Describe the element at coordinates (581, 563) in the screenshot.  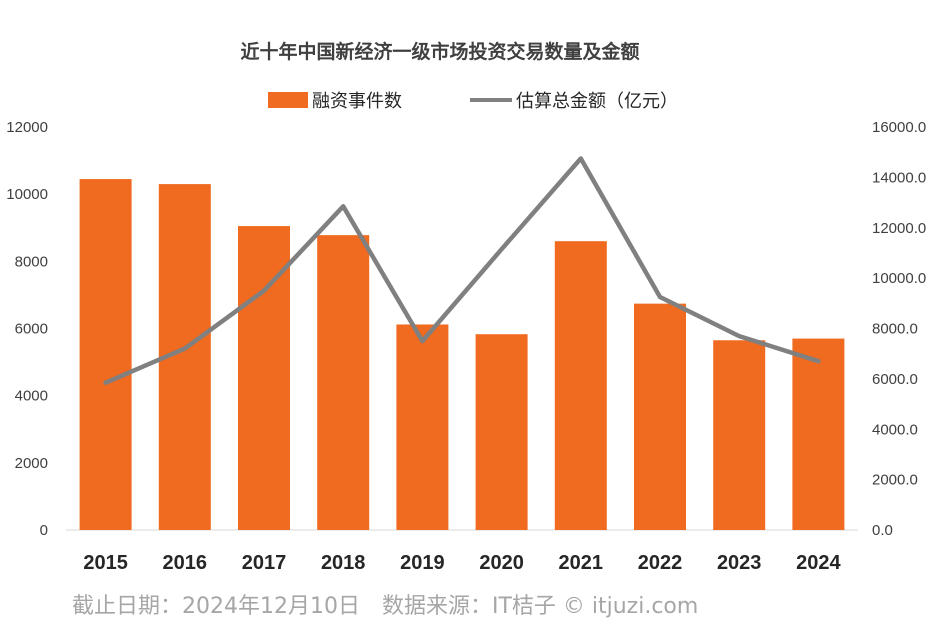
I see `x-tick-label: 2021` at that location.